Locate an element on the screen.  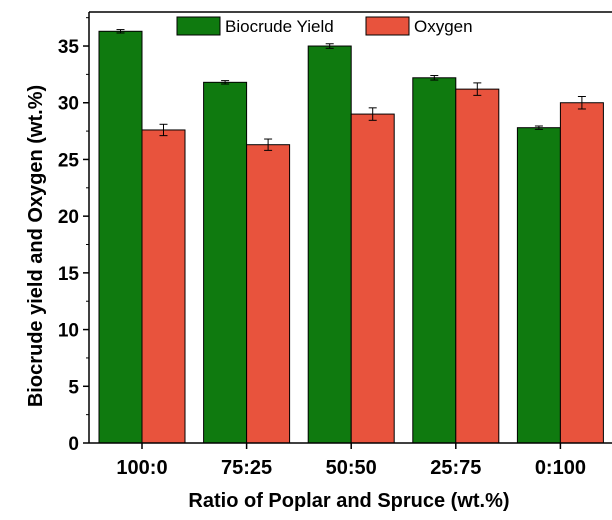
legend-swatch-oxygen is located at coordinates (387, 26).